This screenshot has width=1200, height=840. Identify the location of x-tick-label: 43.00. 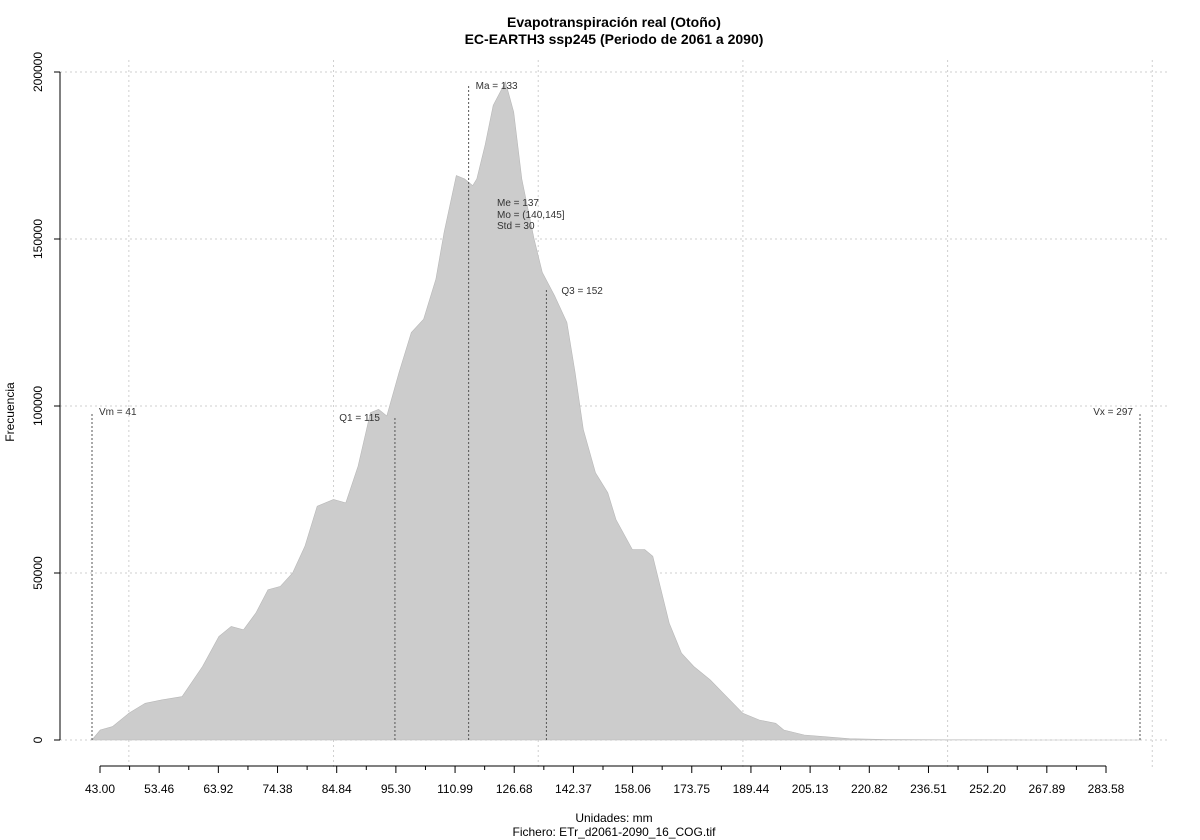
(100, 789).